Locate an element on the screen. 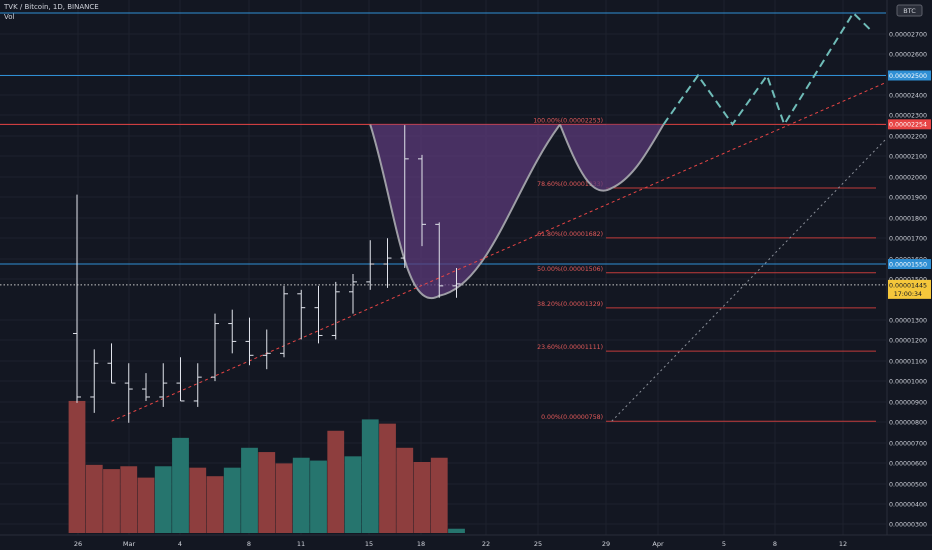 The height and width of the screenshot is (550, 932). price-tick-label: 0.00002700 is located at coordinates (908, 35).